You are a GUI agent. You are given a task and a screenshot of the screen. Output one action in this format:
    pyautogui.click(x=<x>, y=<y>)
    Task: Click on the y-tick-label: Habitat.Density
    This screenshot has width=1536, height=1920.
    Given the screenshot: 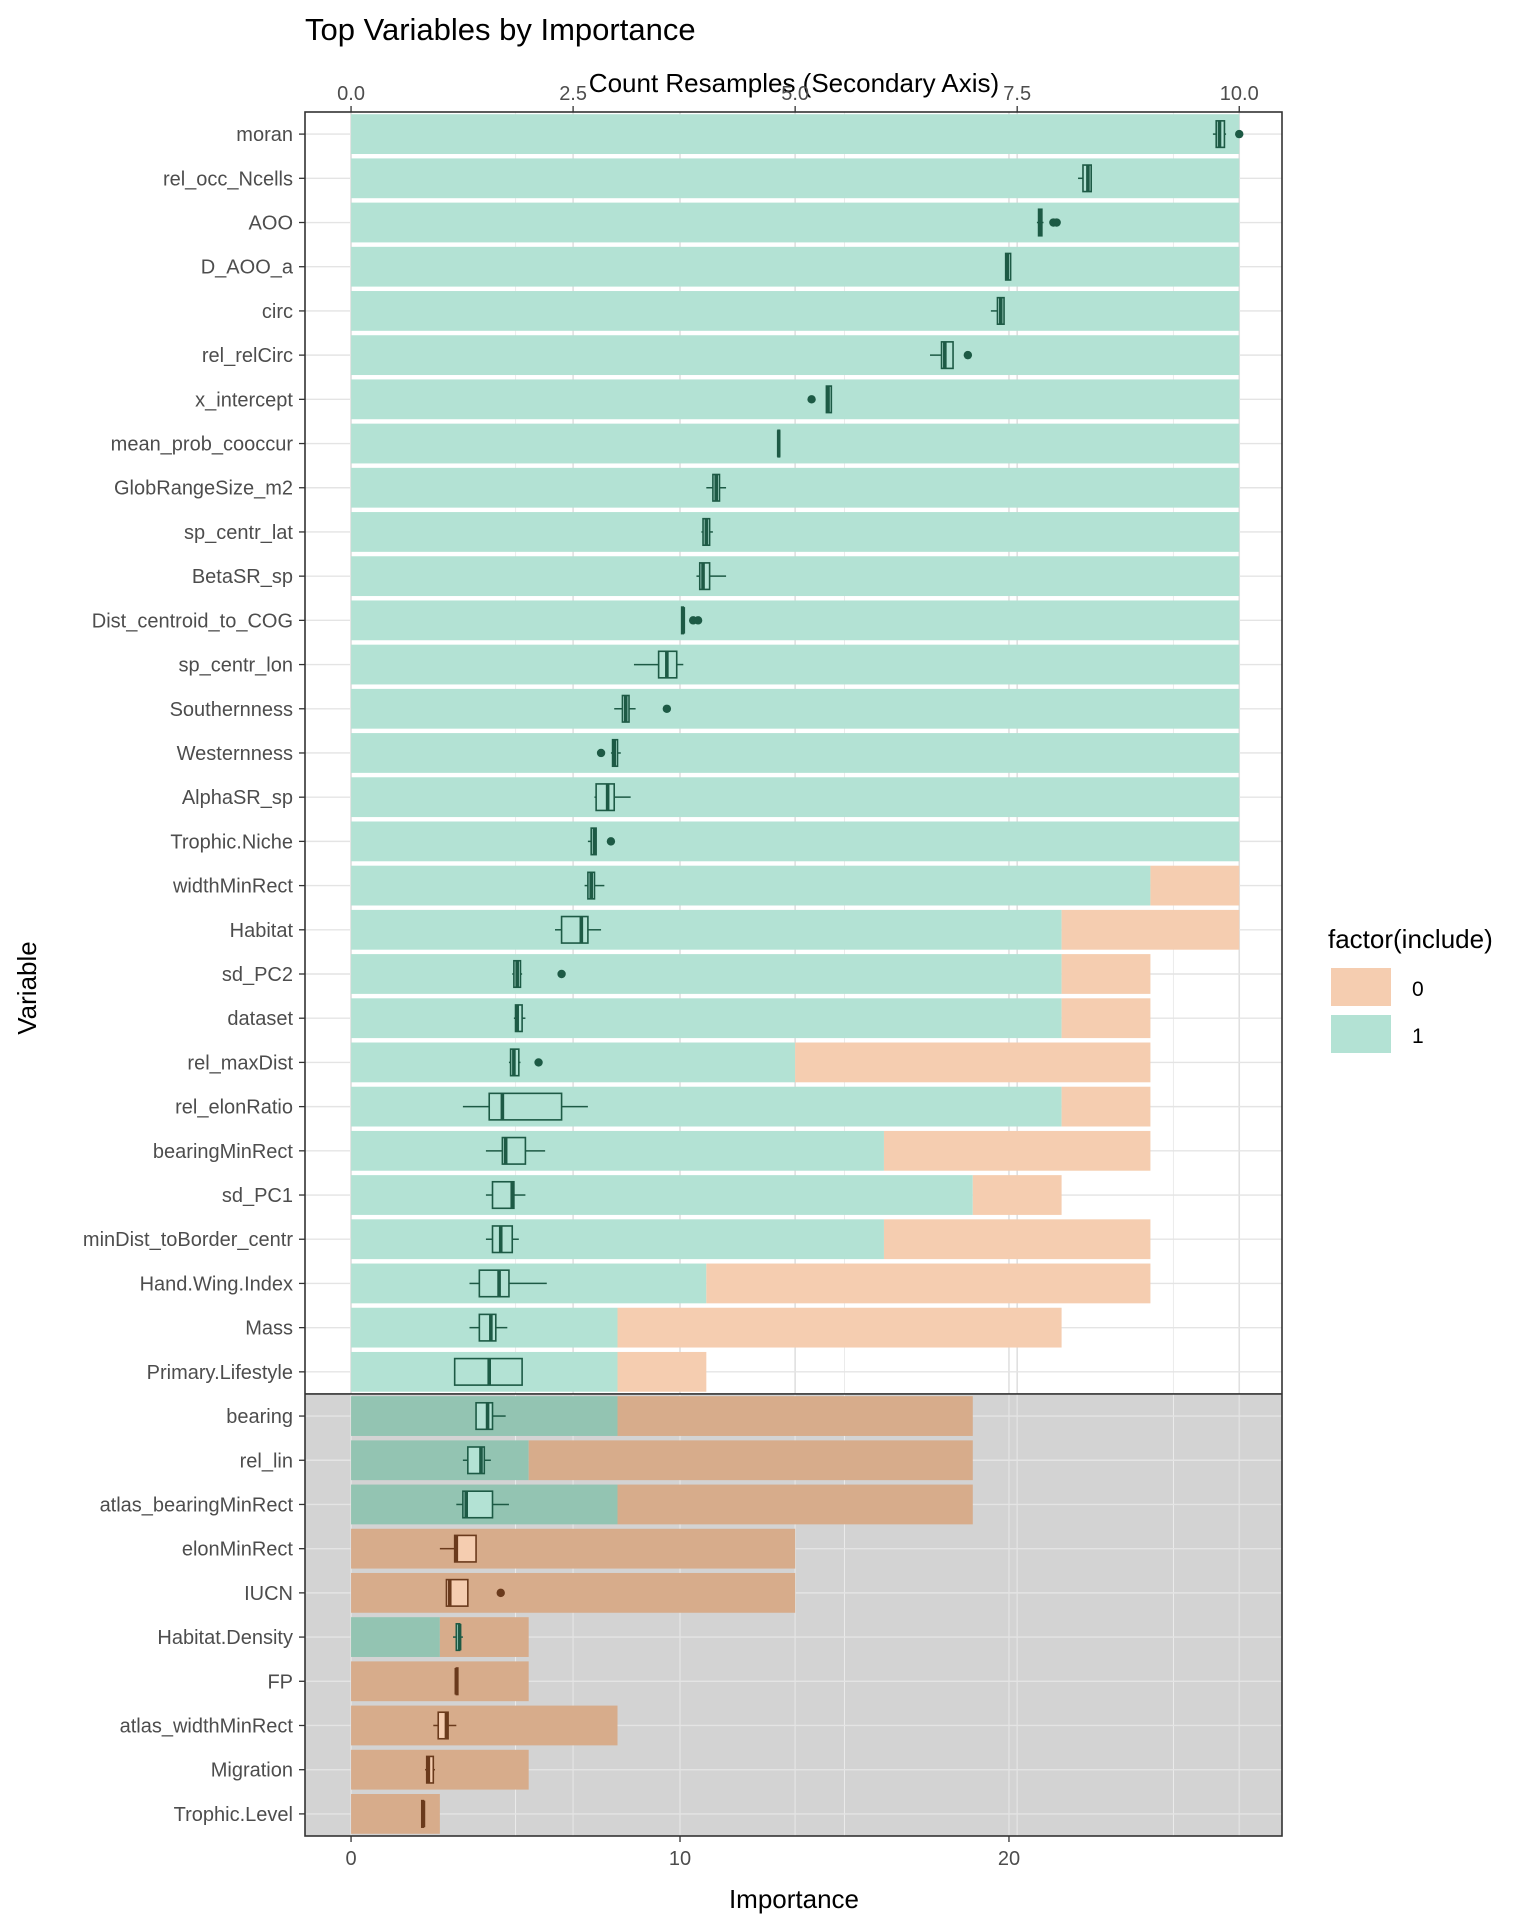 What is the action you would take?
    pyautogui.click(x=225, y=1638)
    